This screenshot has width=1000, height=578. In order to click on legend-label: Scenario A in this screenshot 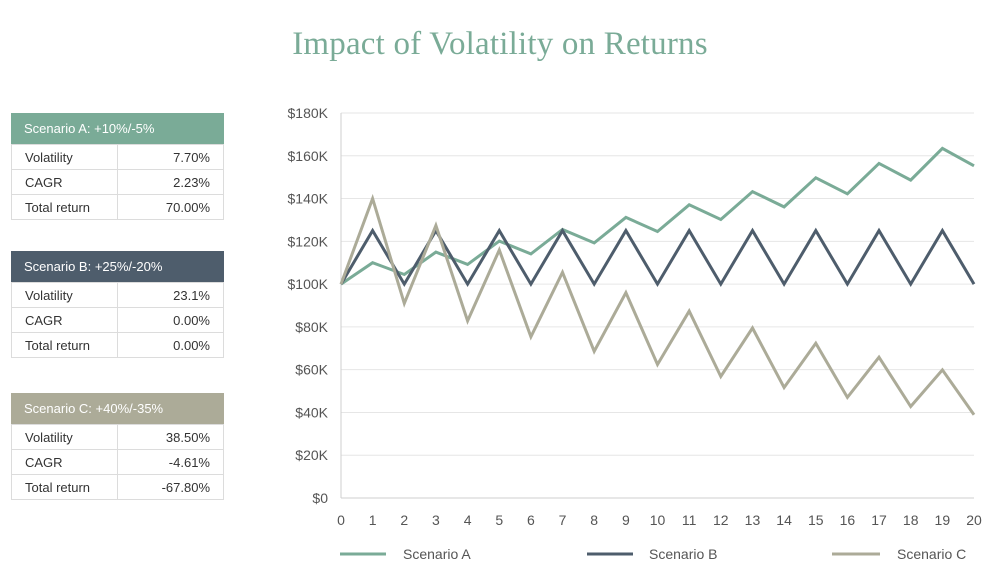, I will do `click(437, 554)`.